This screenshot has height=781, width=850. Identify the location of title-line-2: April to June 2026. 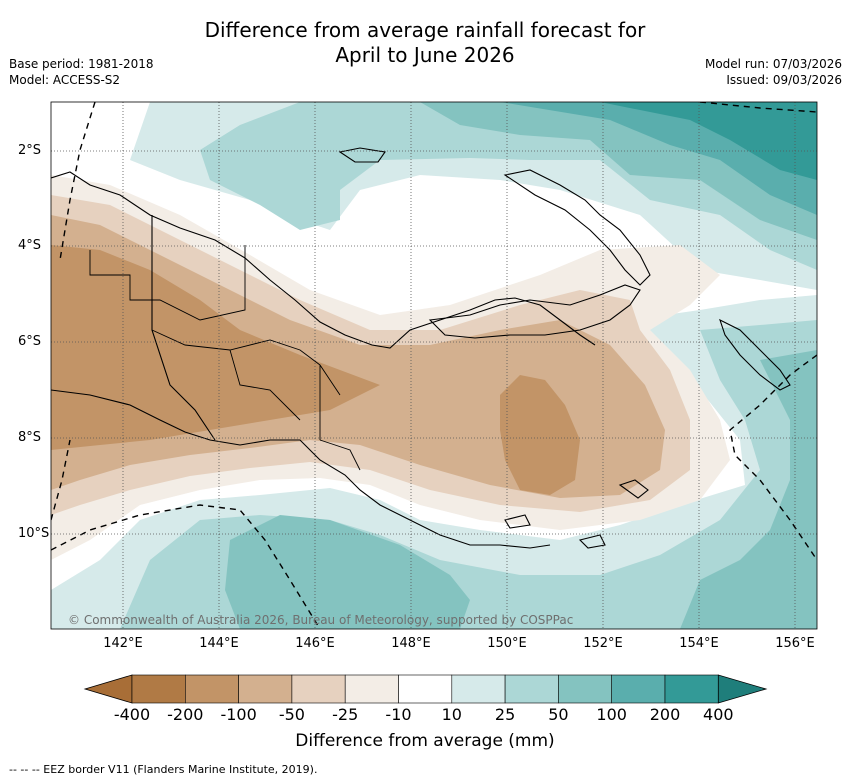
(425, 55).